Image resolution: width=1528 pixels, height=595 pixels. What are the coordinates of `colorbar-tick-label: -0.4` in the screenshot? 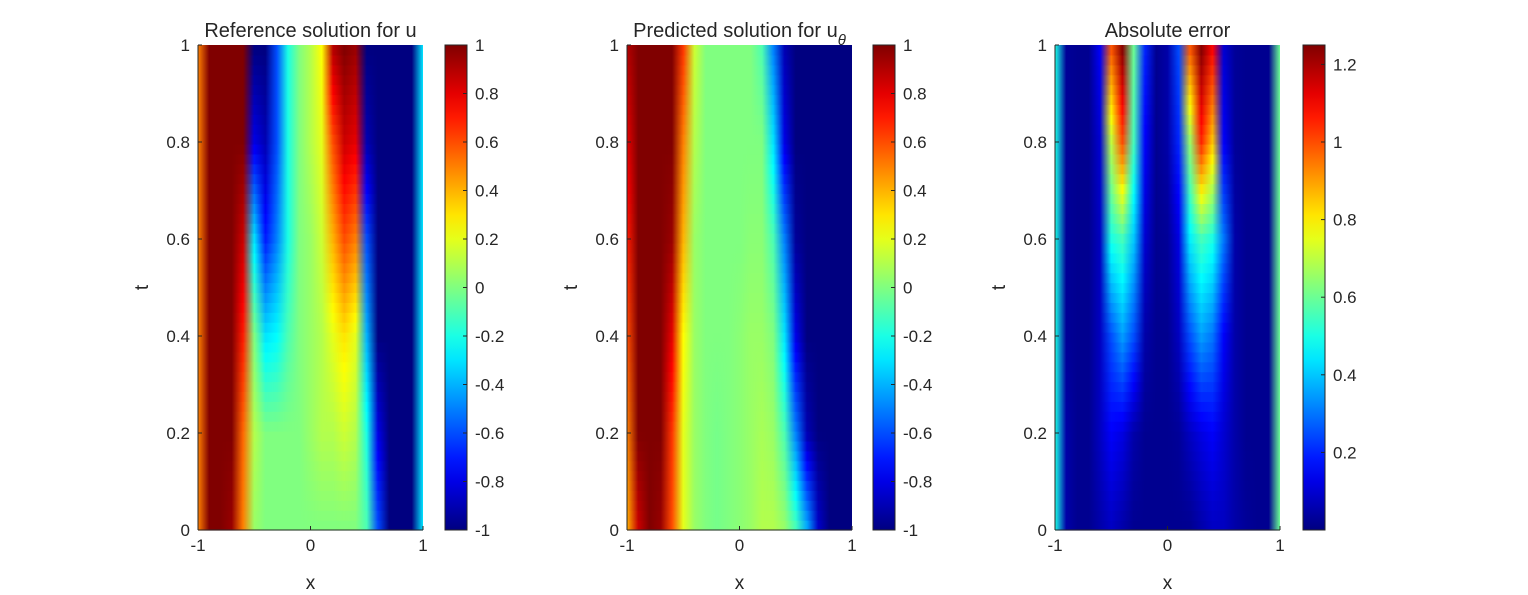 It's located at (917, 385).